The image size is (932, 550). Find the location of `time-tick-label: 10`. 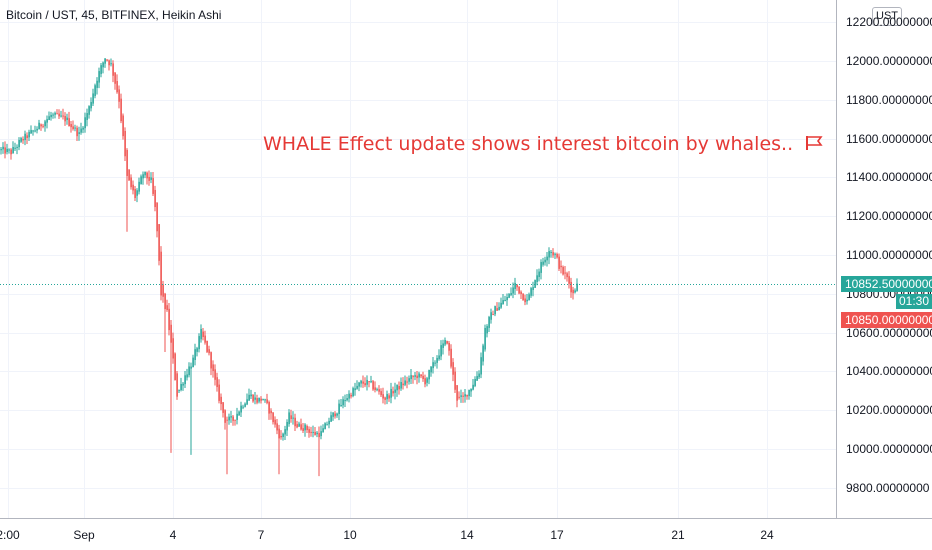

time-tick-label: 10 is located at coordinates (350, 535).